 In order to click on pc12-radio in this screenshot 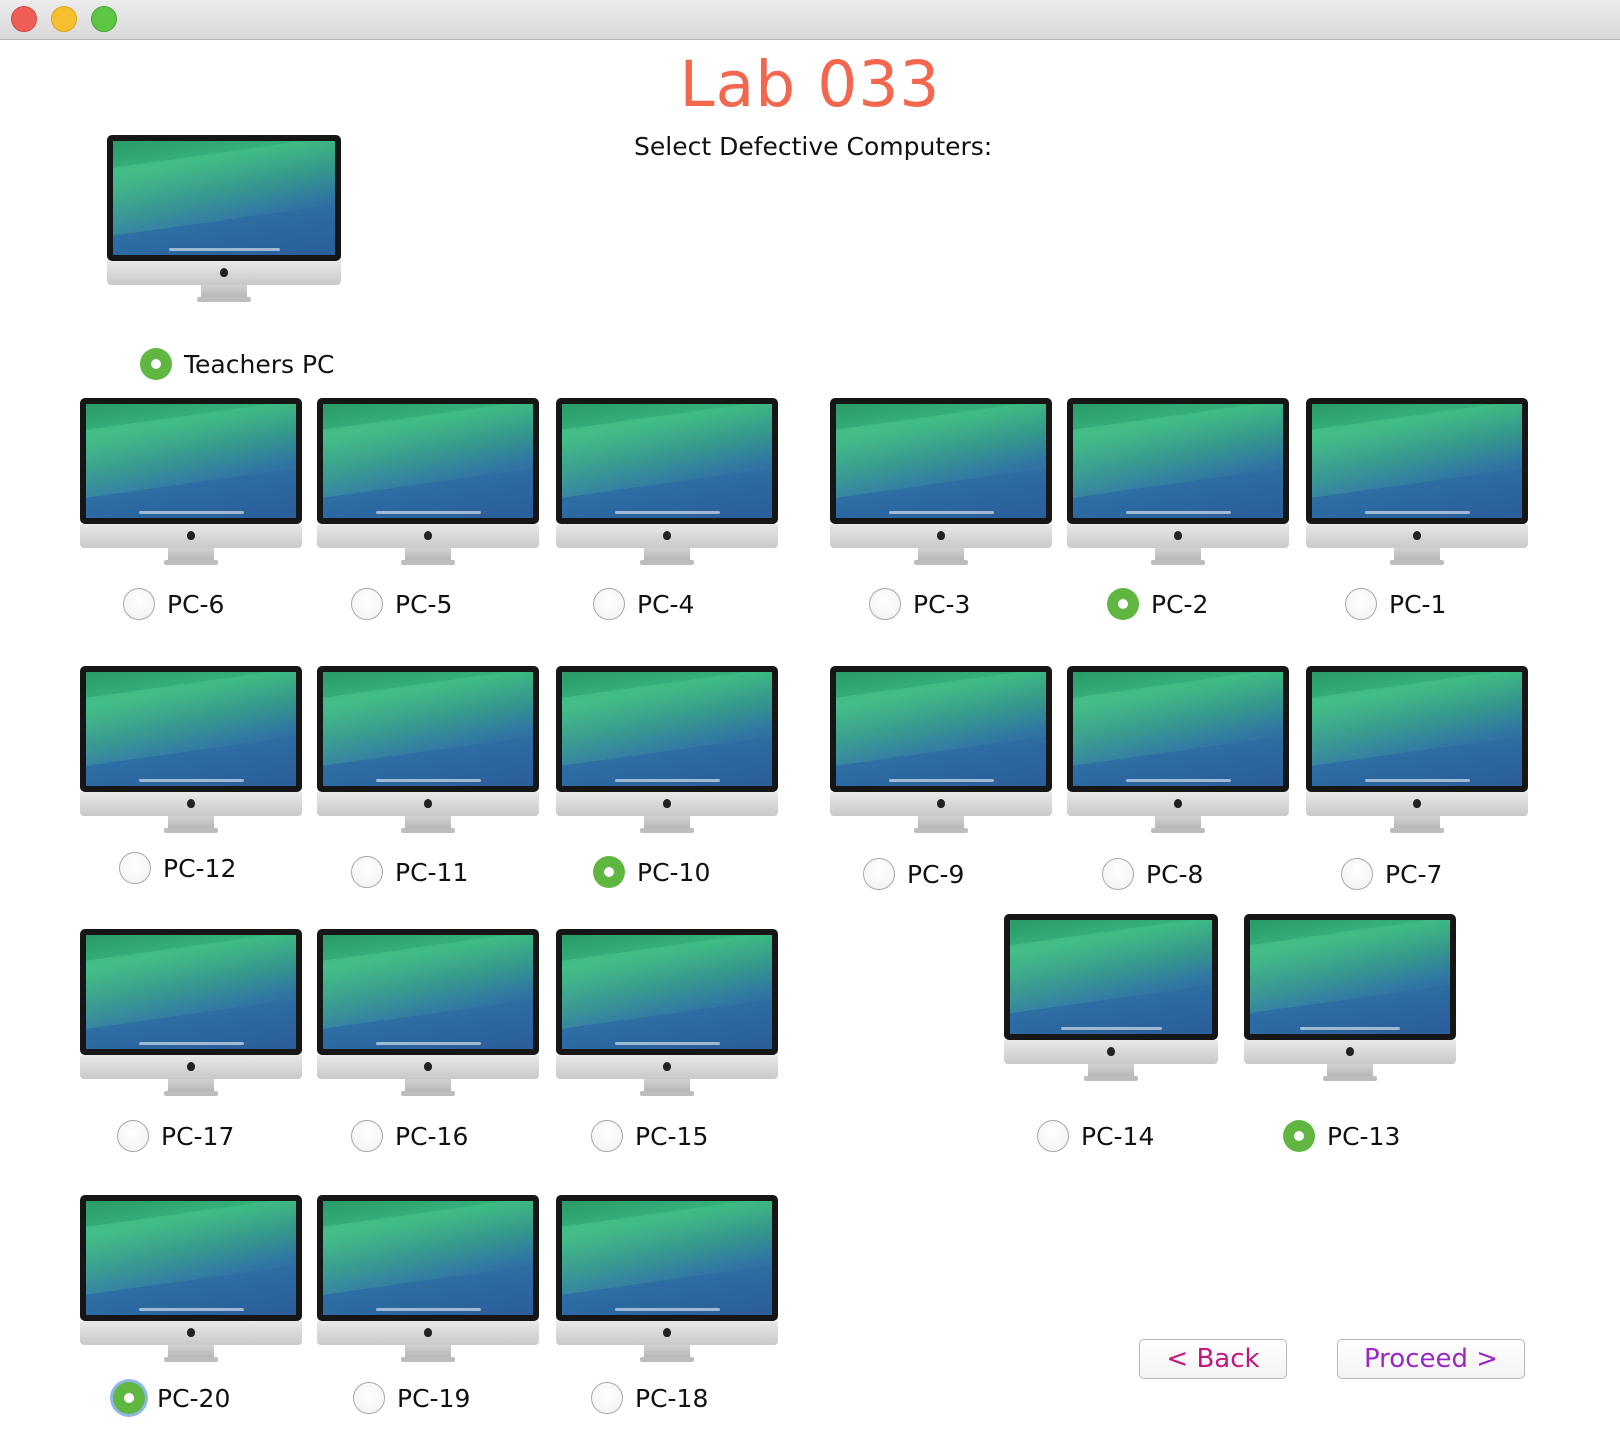, I will do `click(135, 868)`.